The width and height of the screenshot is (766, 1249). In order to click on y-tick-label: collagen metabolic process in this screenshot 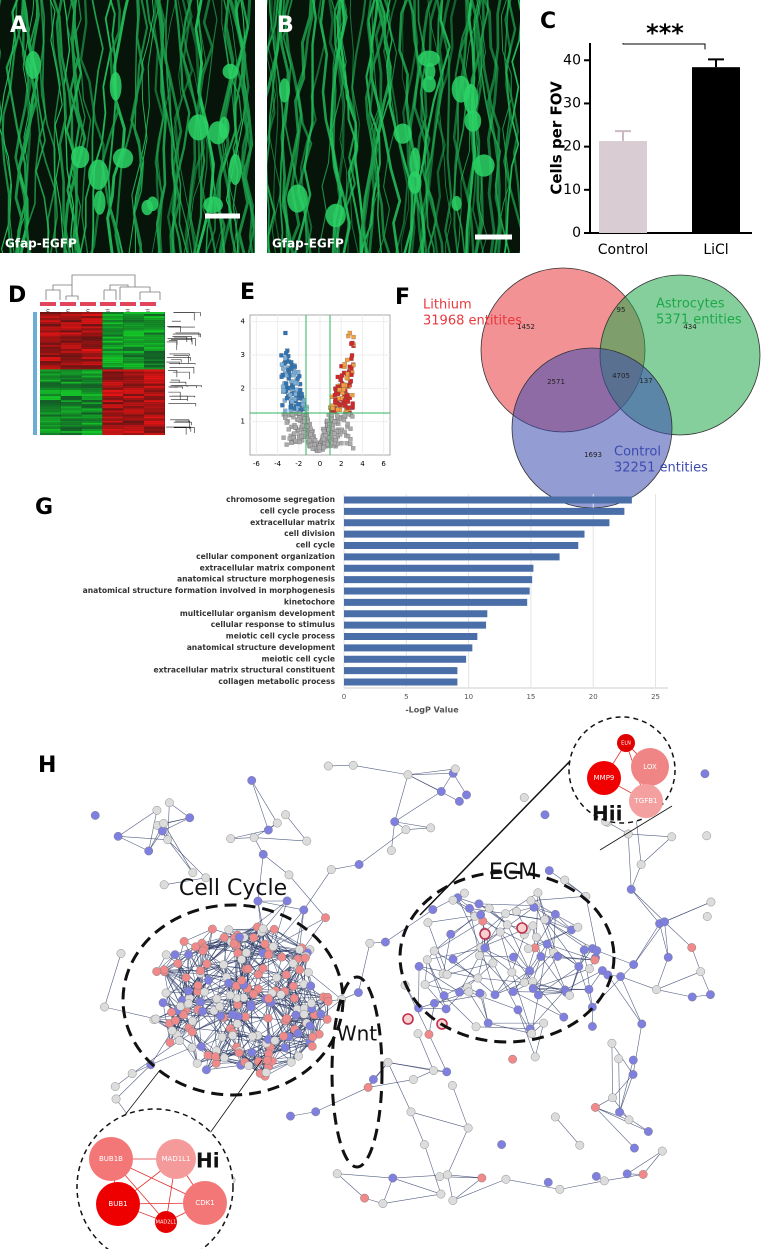, I will do `click(276, 681)`.